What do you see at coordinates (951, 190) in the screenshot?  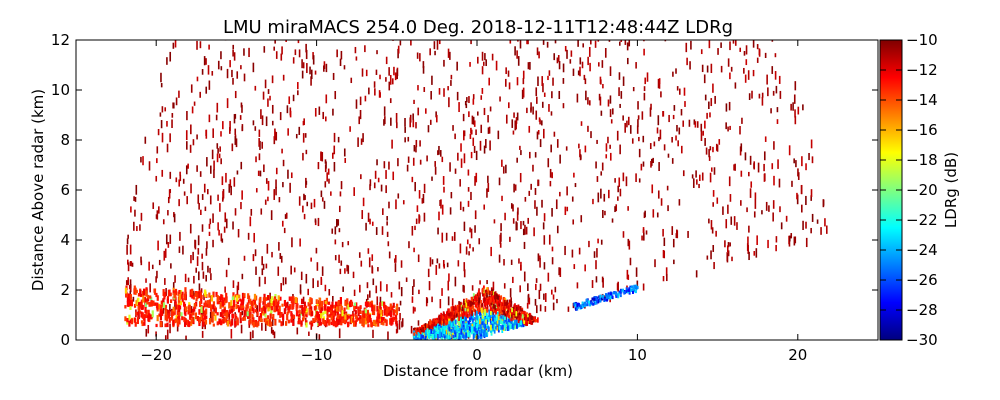 I see `colorbar-label: LDRg (dB)` at bounding box center [951, 190].